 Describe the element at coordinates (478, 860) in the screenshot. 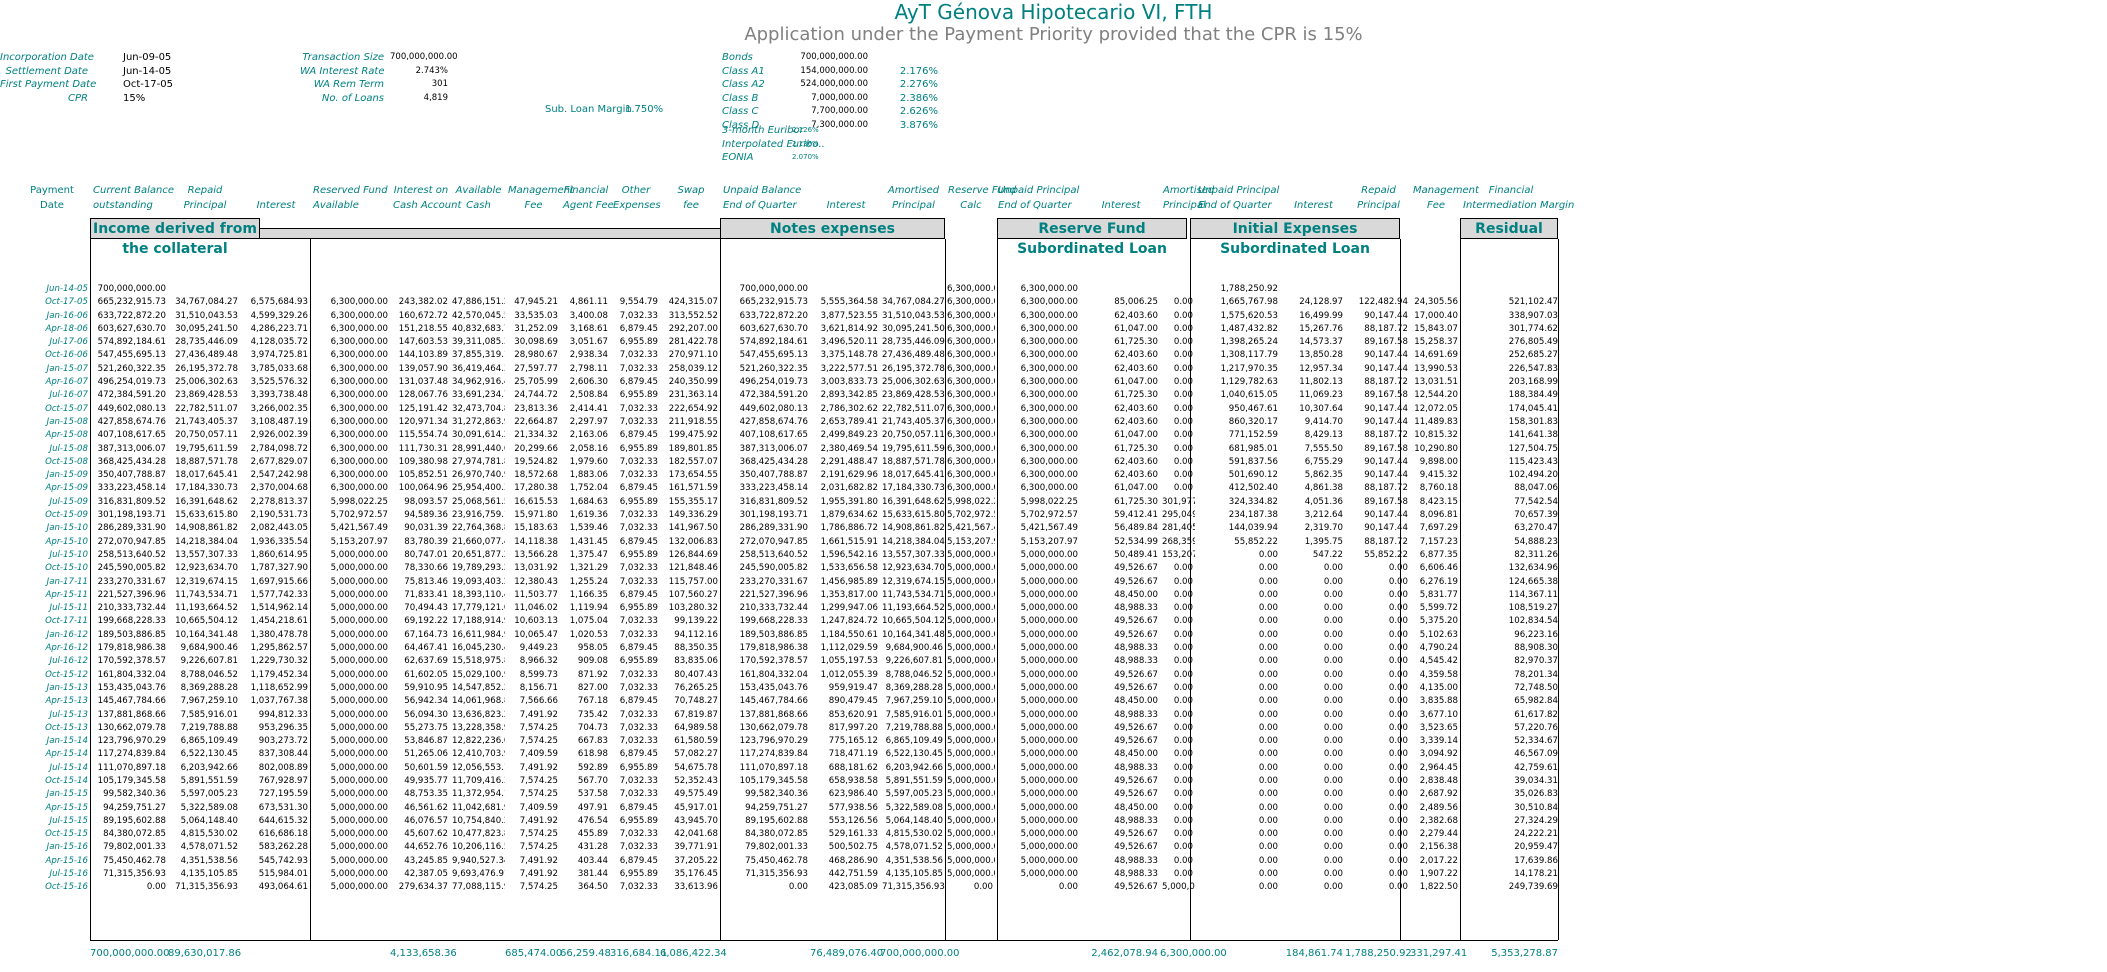

I see `table-cell: 9,940,527.34` at that location.